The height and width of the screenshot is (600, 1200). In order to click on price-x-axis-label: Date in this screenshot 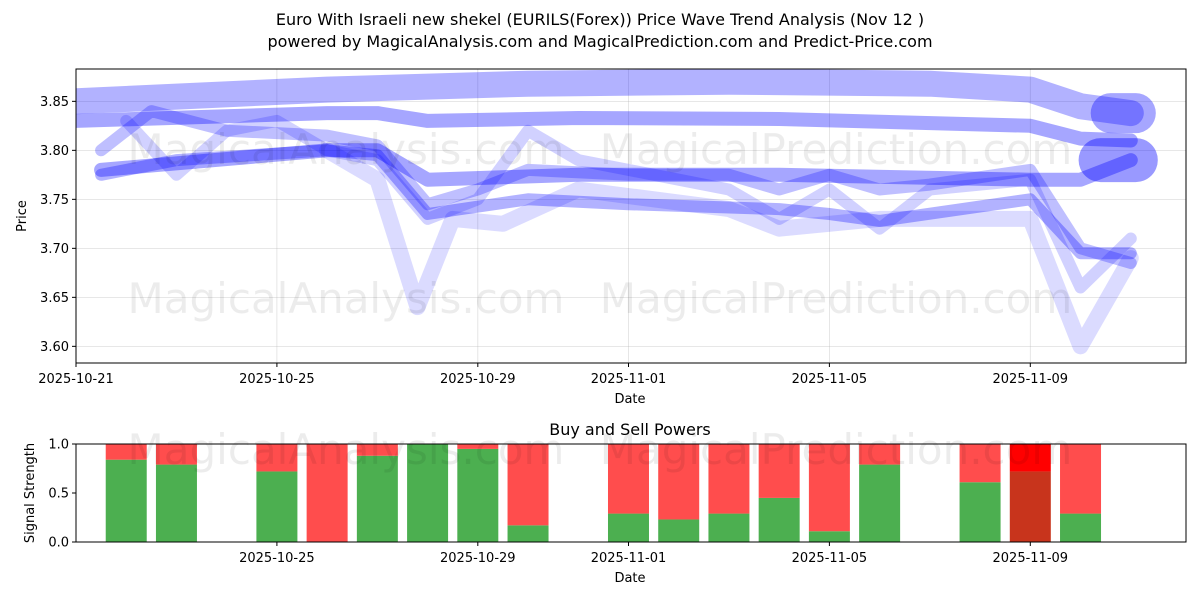, I will do `click(629, 399)`.